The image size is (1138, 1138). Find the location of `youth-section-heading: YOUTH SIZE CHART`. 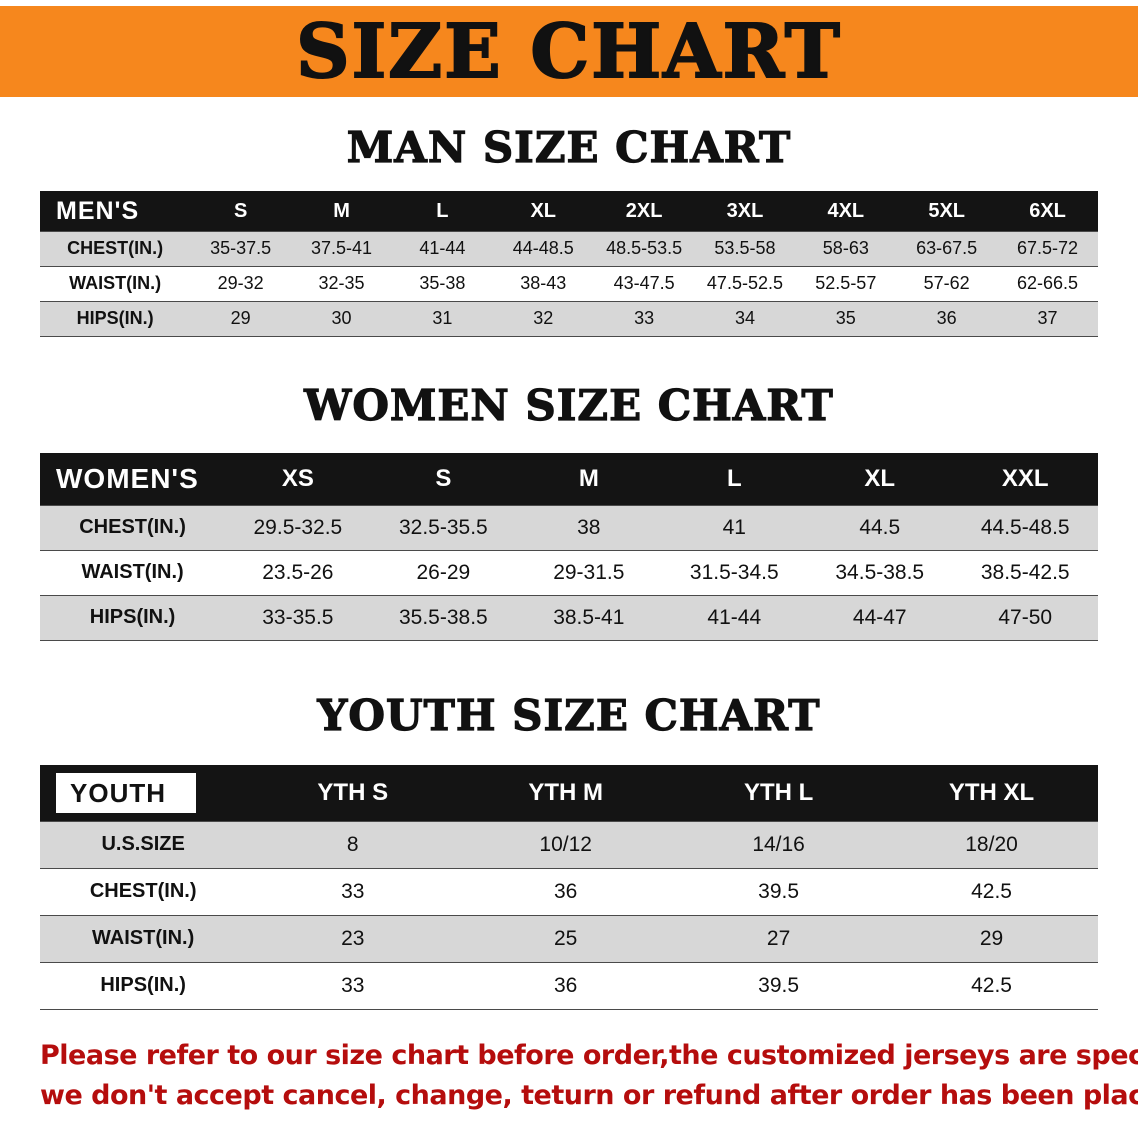

youth-section-heading: YOUTH SIZE CHART is located at coordinates (569, 715).